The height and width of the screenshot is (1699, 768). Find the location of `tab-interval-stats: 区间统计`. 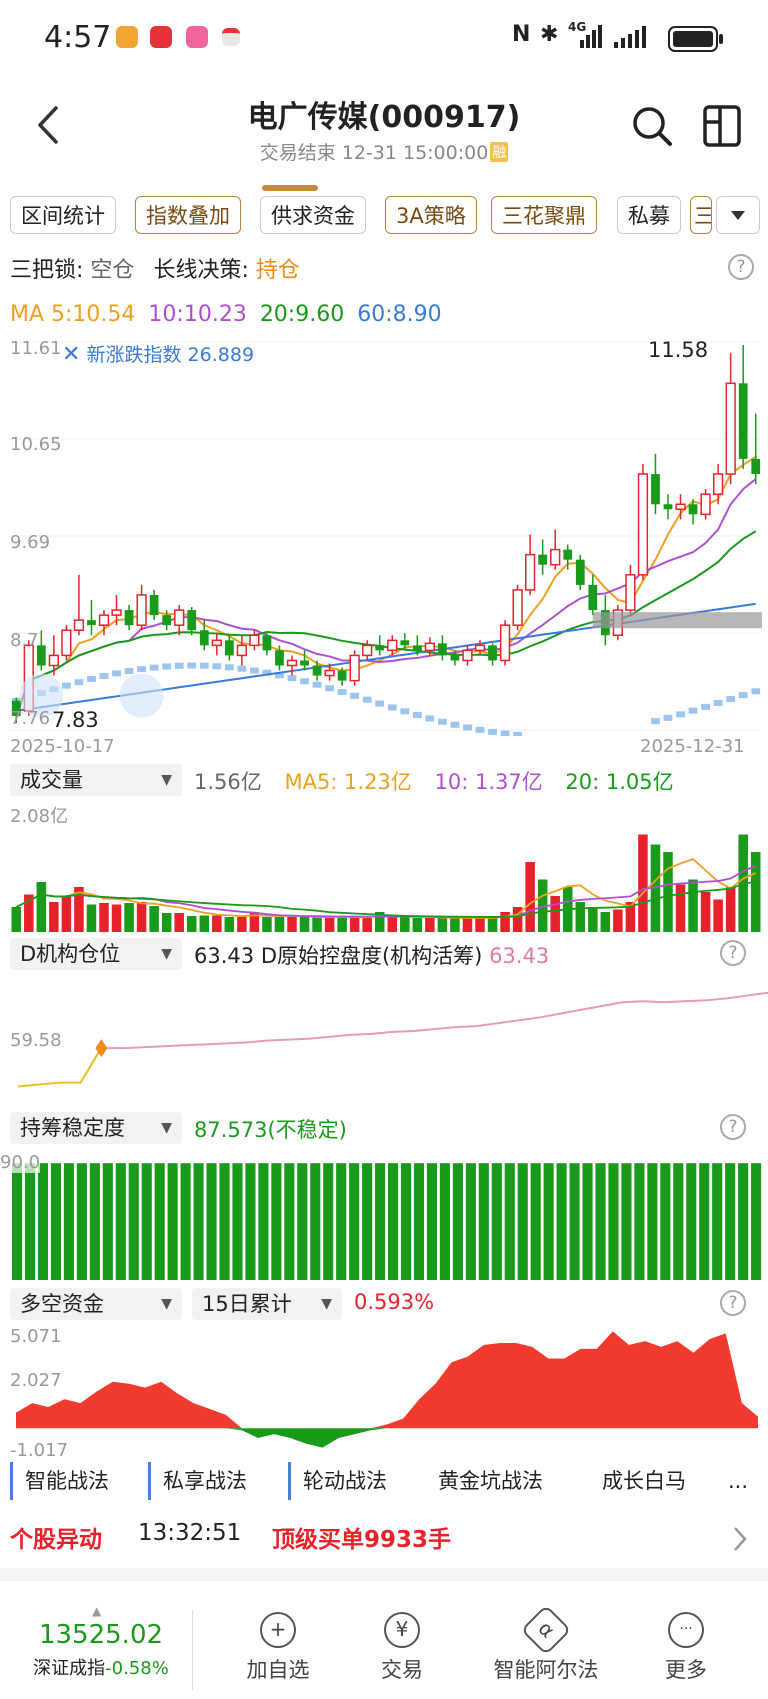

tab-interval-stats: 区间统计 is located at coordinates (63, 215).